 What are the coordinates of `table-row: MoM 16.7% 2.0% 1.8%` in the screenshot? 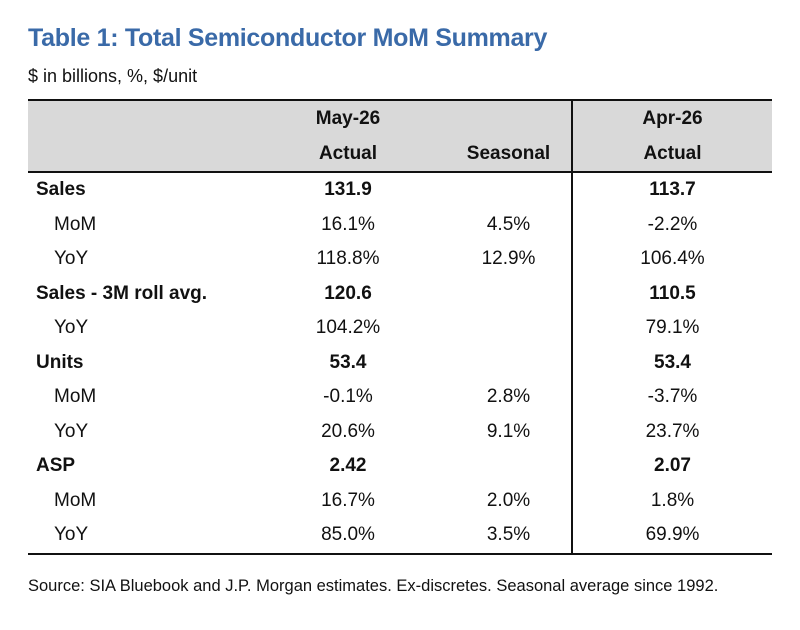 It's located at (400, 500).